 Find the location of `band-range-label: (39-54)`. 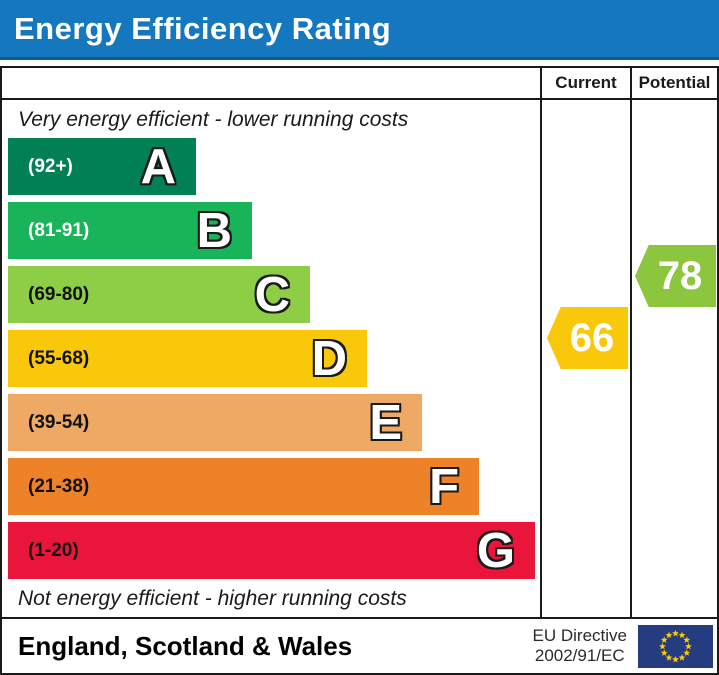

band-range-label: (39-54) is located at coordinates (59, 422).